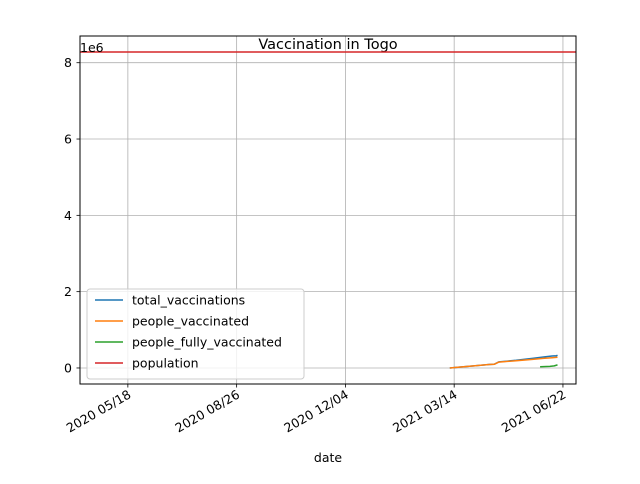 The width and height of the screenshot is (640, 484). What do you see at coordinates (327, 45) in the screenshot?
I see `chart-title: Vaccination in Togo` at bounding box center [327, 45].